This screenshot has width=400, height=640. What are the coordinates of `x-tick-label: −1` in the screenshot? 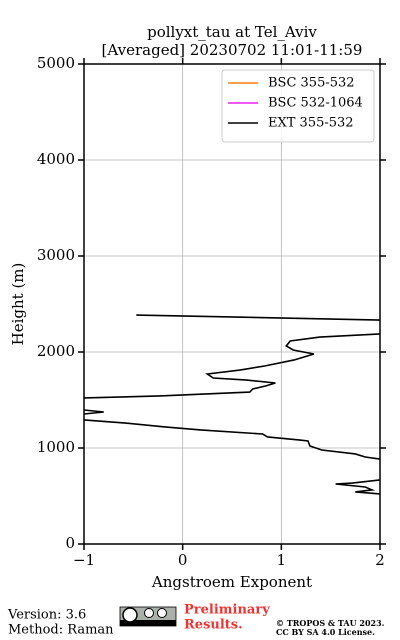 It's located at (84, 560).